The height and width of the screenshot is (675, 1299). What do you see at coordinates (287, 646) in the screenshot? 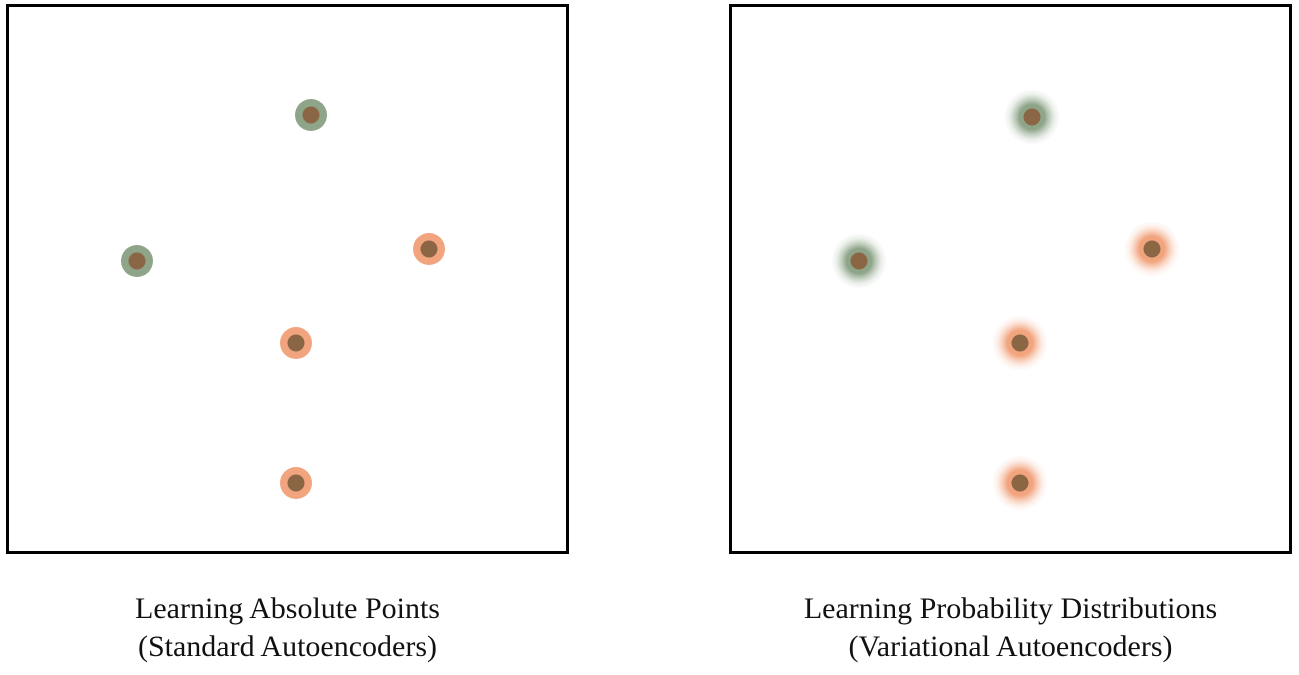
I see `caption-subtitle: (Standard Autoencoders)` at bounding box center [287, 646].